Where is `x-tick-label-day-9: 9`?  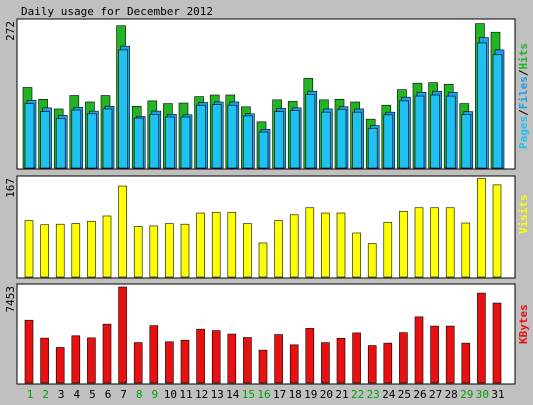
x-tick-label-day-9: 9 is located at coordinates (154, 394).